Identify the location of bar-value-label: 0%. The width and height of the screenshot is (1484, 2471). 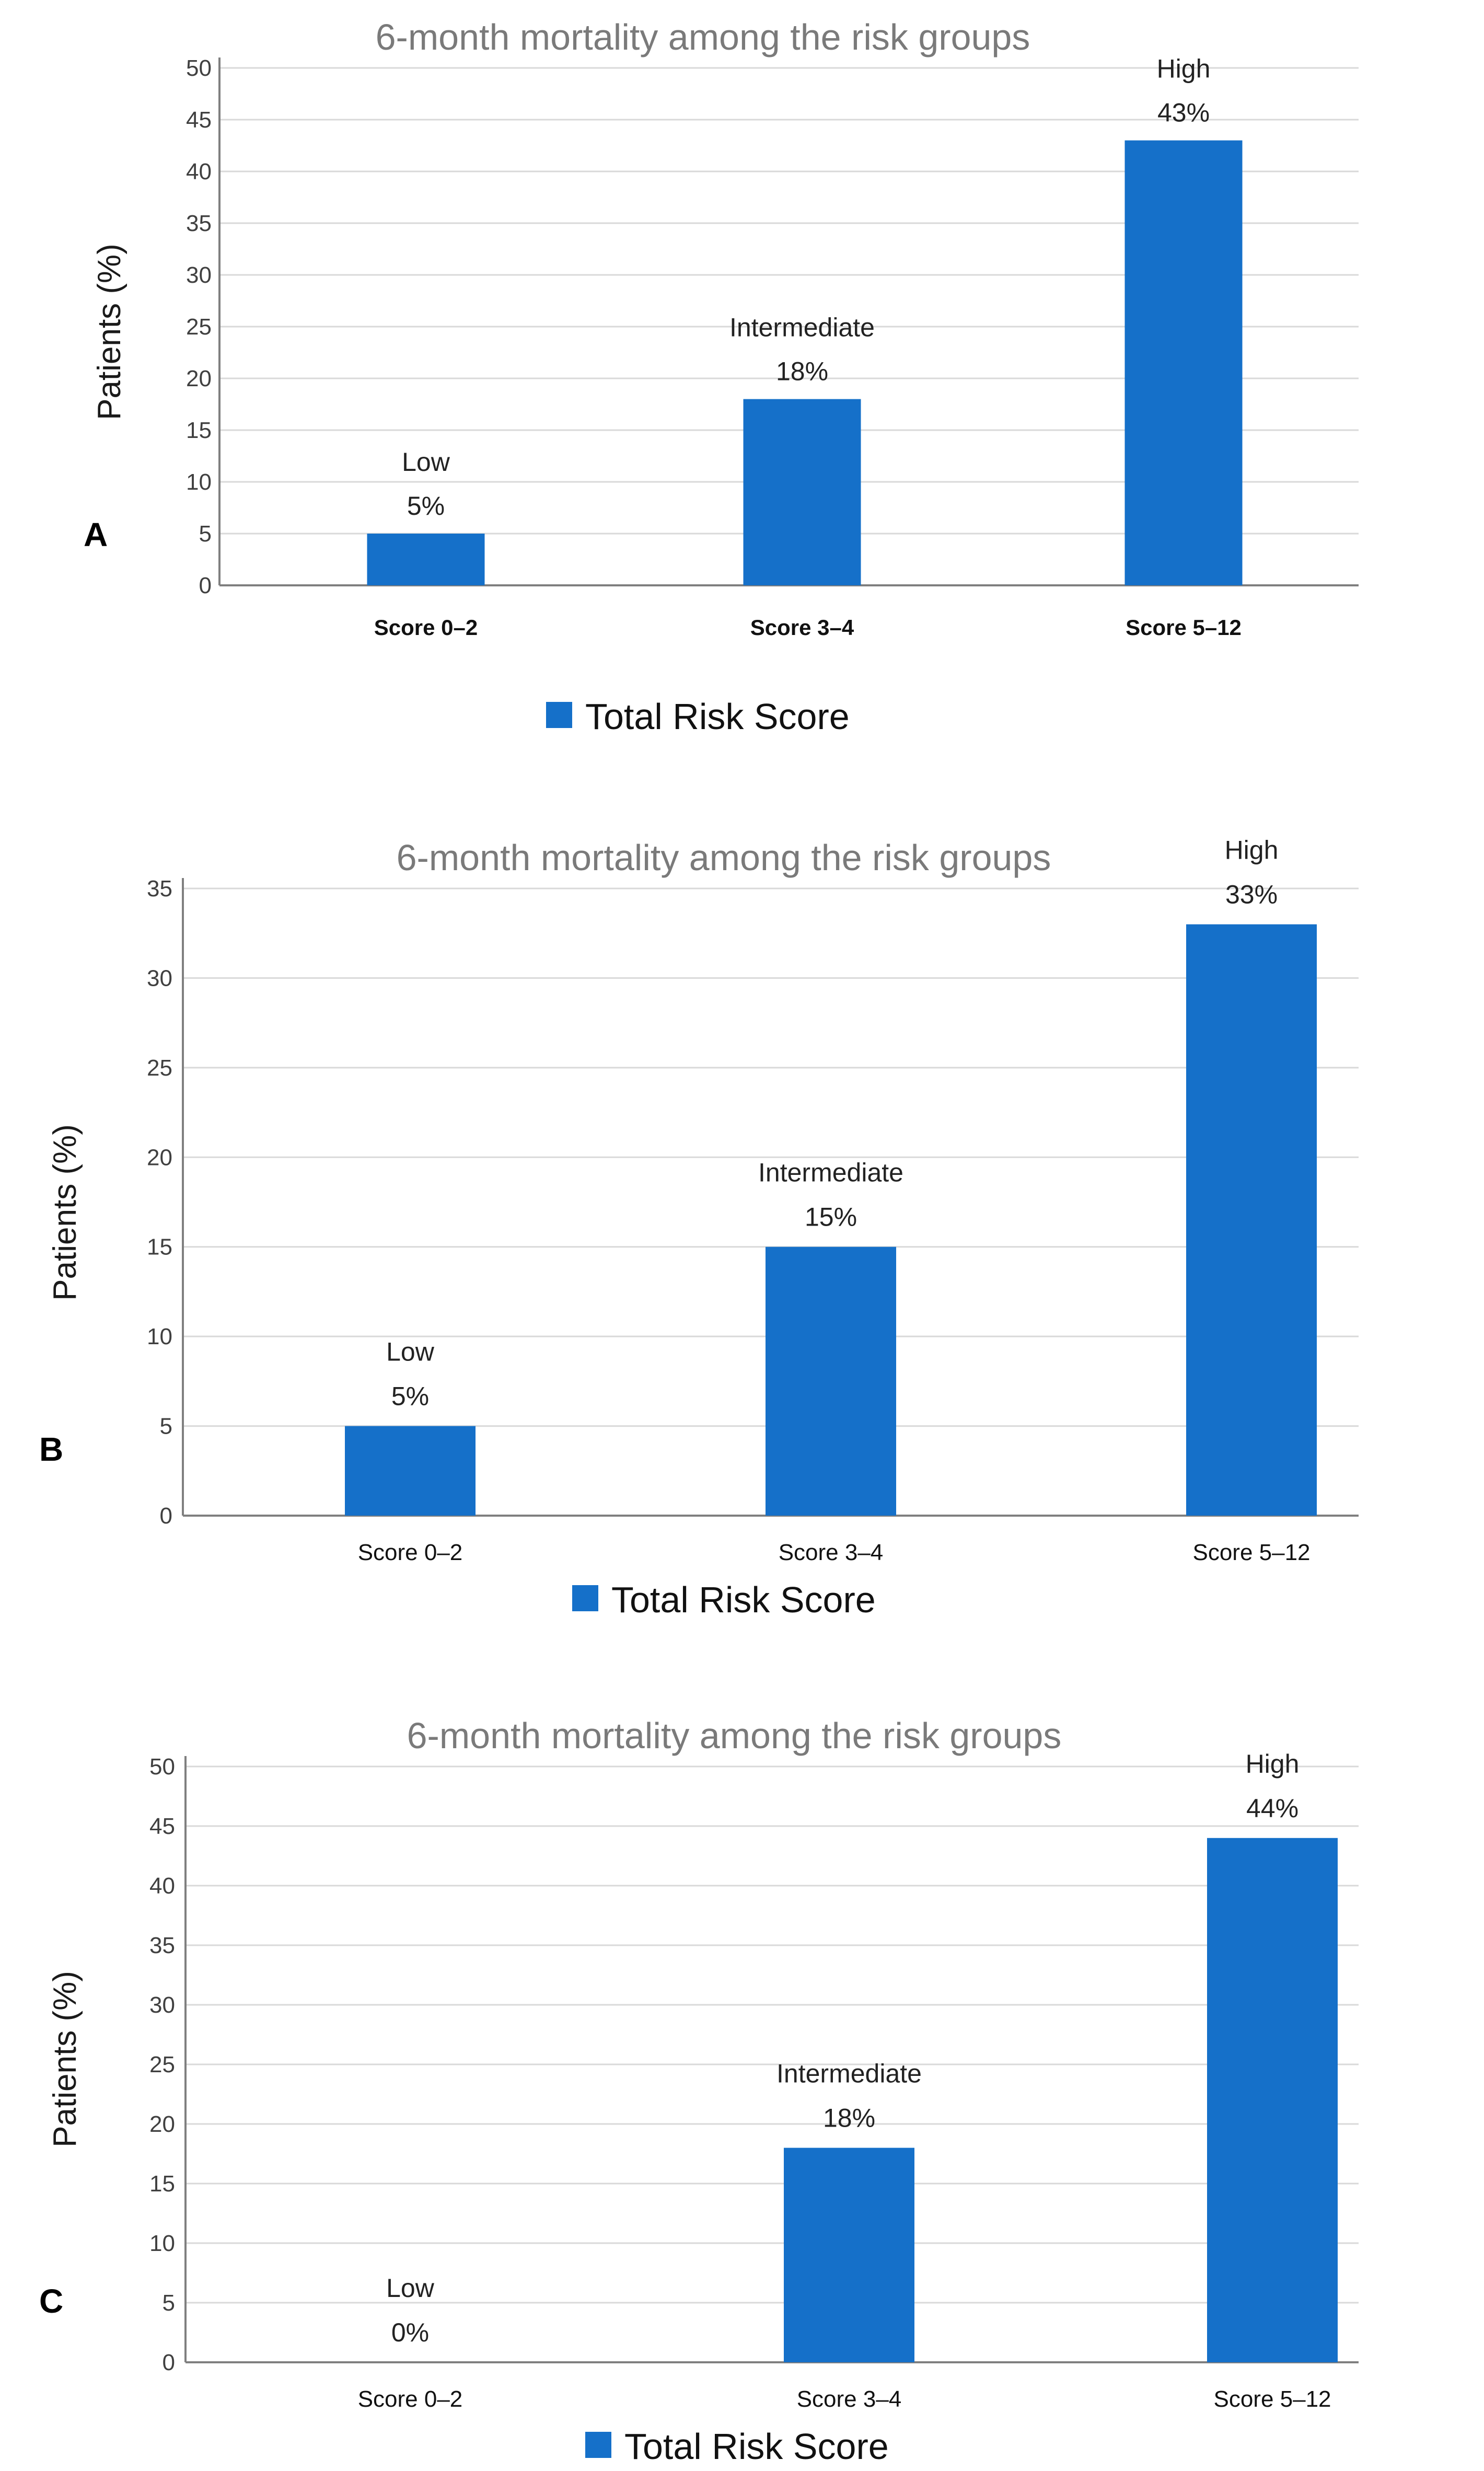
(410, 2333).